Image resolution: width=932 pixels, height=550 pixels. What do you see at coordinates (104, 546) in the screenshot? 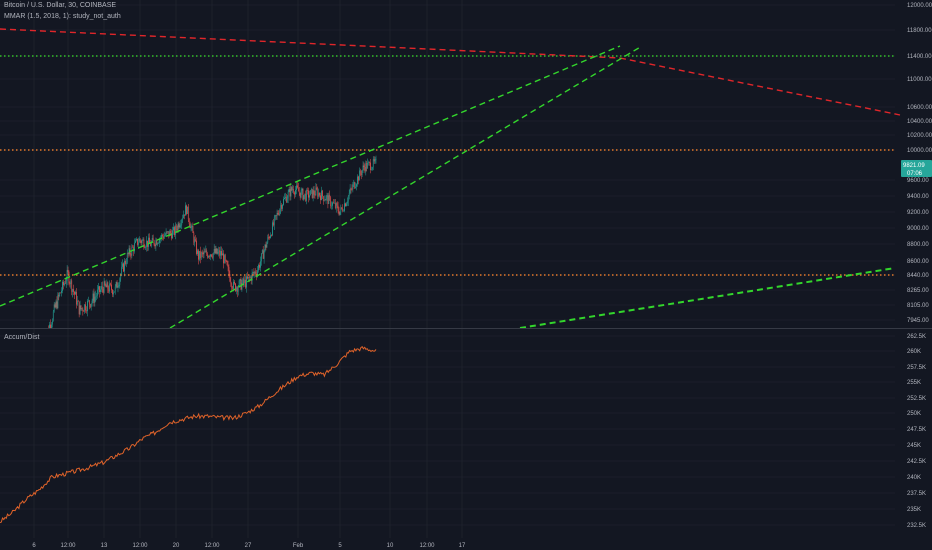
I see `time-tick-label: 13` at bounding box center [104, 546].